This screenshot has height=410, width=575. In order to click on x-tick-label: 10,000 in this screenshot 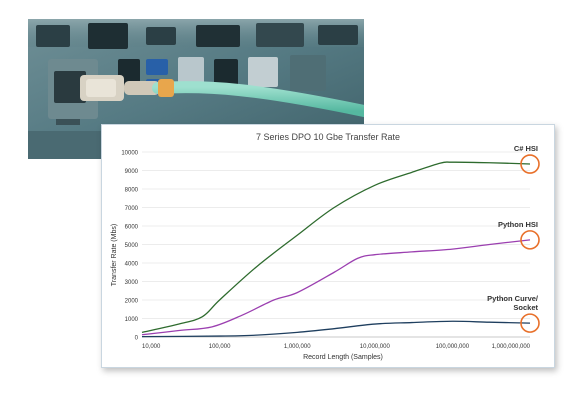, I will do `click(151, 347)`.